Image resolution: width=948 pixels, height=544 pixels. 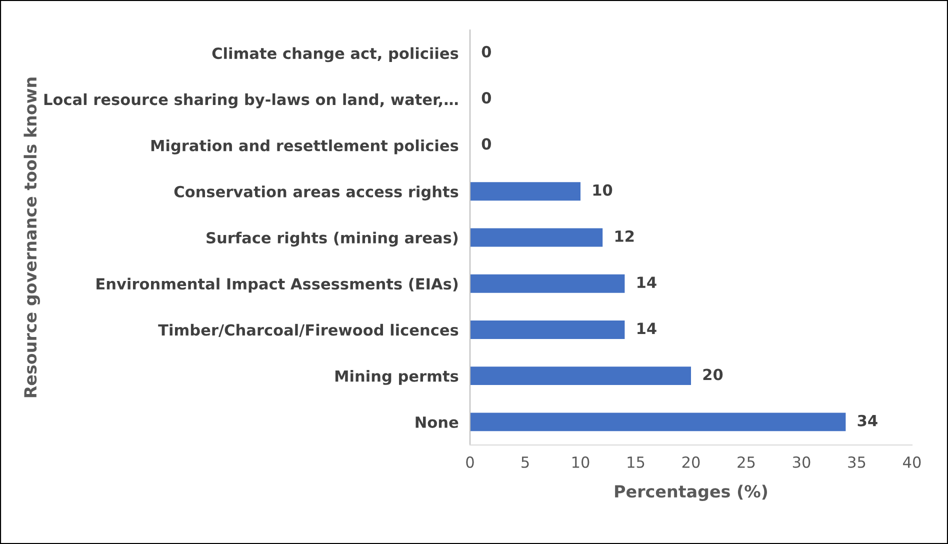 What do you see at coordinates (868, 420) in the screenshot?
I see `data-label: 34` at bounding box center [868, 420].